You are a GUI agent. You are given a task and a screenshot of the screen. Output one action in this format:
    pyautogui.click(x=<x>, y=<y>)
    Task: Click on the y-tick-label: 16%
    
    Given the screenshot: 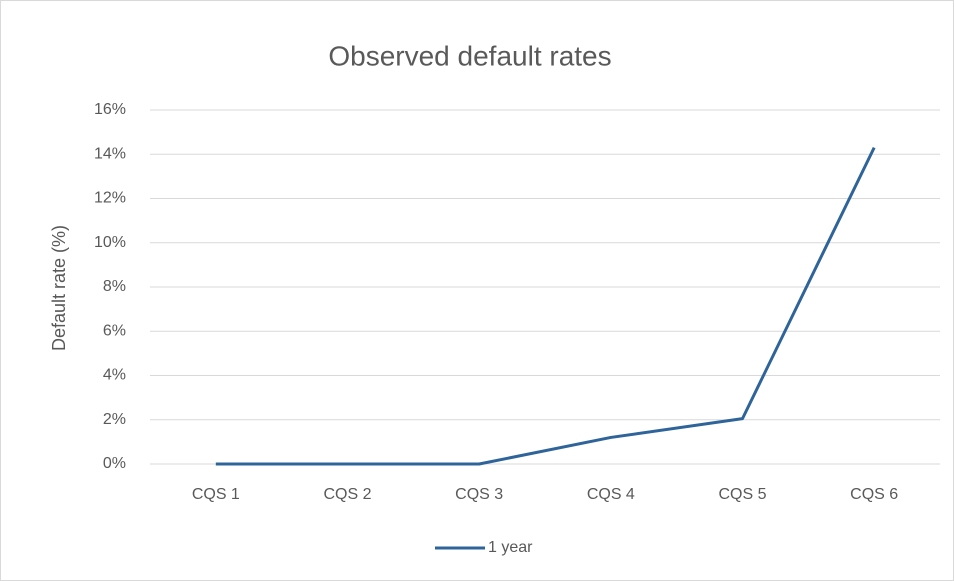 What is the action you would take?
    pyautogui.click(x=110, y=109)
    